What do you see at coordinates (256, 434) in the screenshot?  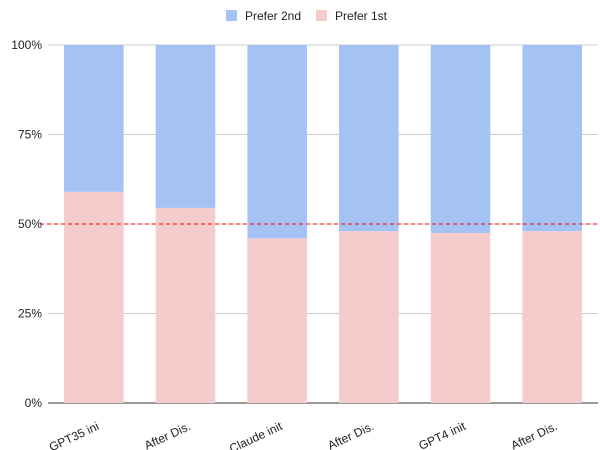 I see `x-tick-label: Claude init` at bounding box center [256, 434].